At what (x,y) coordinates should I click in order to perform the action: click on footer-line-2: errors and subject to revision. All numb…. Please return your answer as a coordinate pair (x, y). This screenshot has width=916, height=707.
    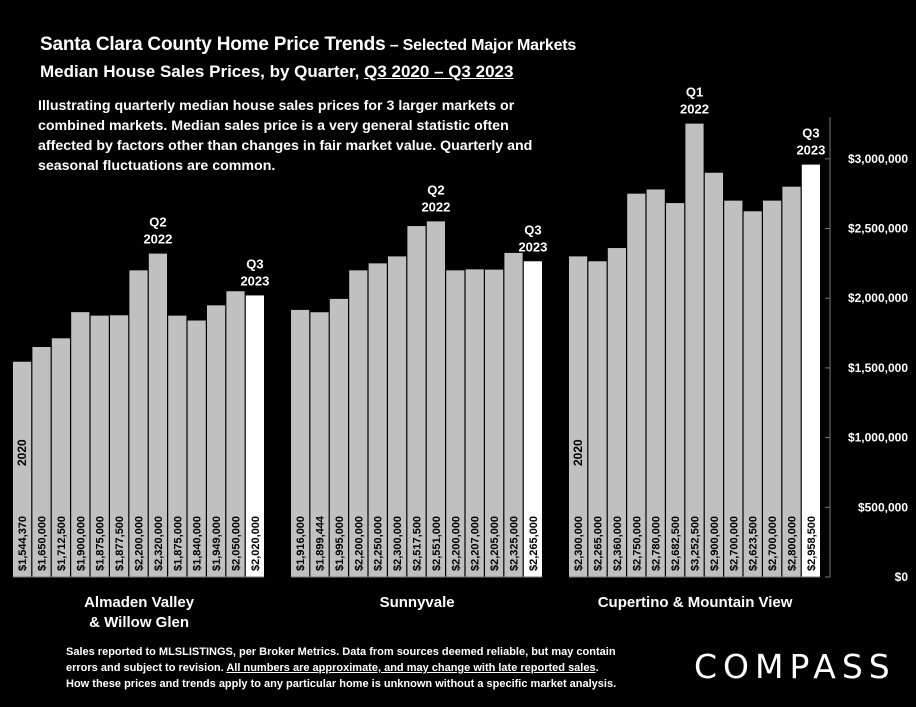
    Looking at the image, I should click on (366, 668).